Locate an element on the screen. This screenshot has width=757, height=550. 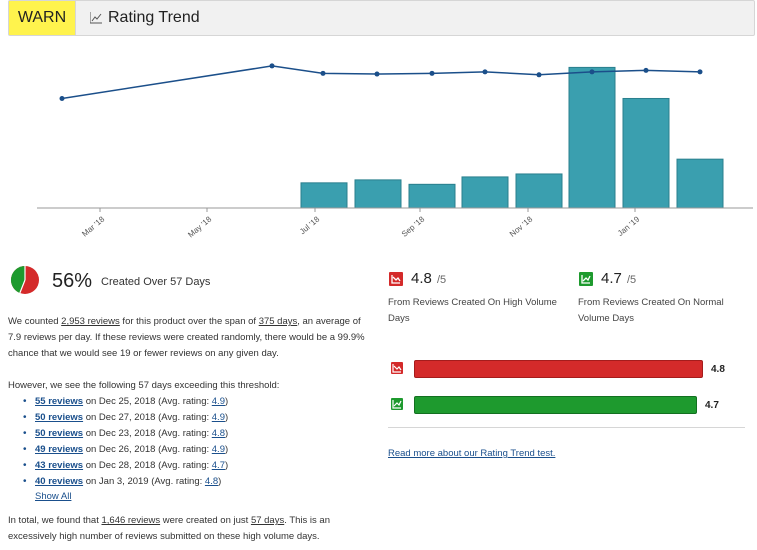
read-more-link: Read more about our Rating Trend test. is located at coordinates (472, 453).